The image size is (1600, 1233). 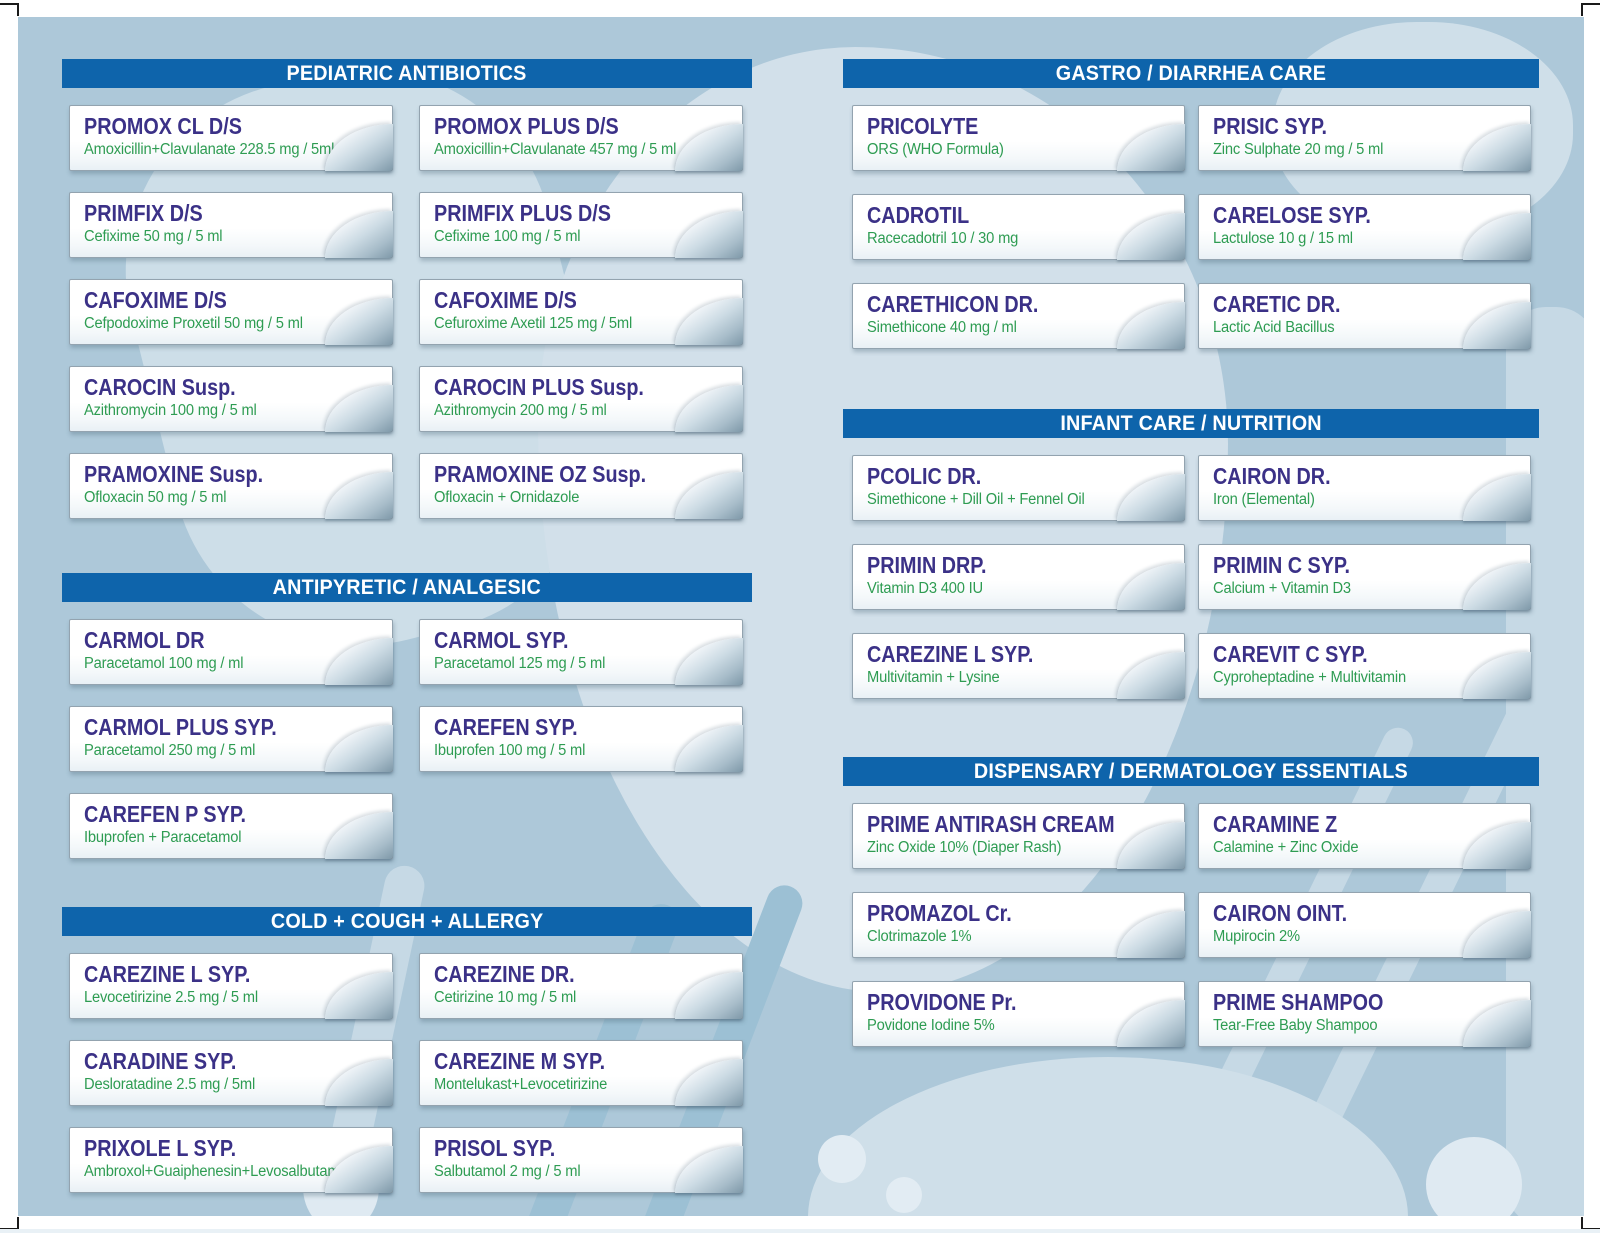 I want to click on product-card: PROMAZOL Cr. Clotrimazole 1%, so click(x=1018, y=925).